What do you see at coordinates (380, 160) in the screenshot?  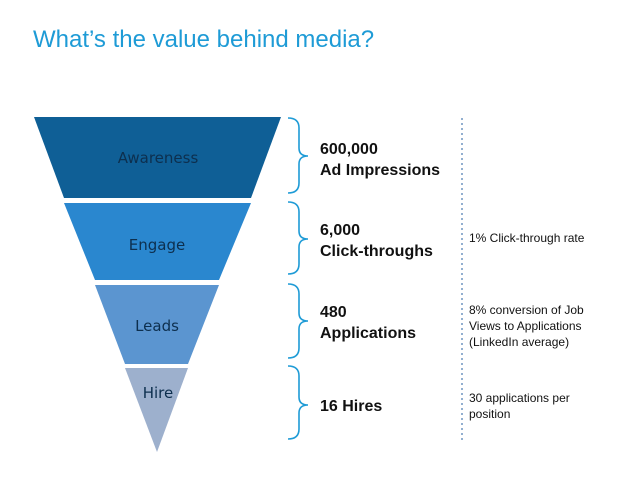 I see `metric-awareness: 600,000 Ad Impressions` at bounding box center [380, 160].